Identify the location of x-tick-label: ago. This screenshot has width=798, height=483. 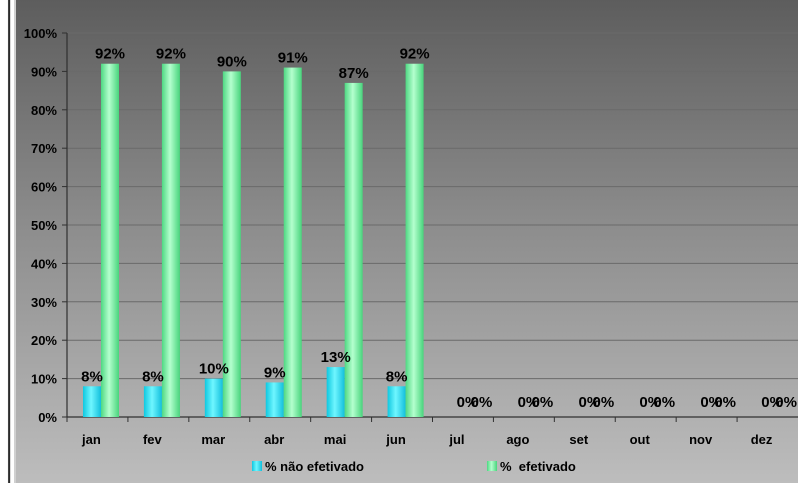
(517, 439).